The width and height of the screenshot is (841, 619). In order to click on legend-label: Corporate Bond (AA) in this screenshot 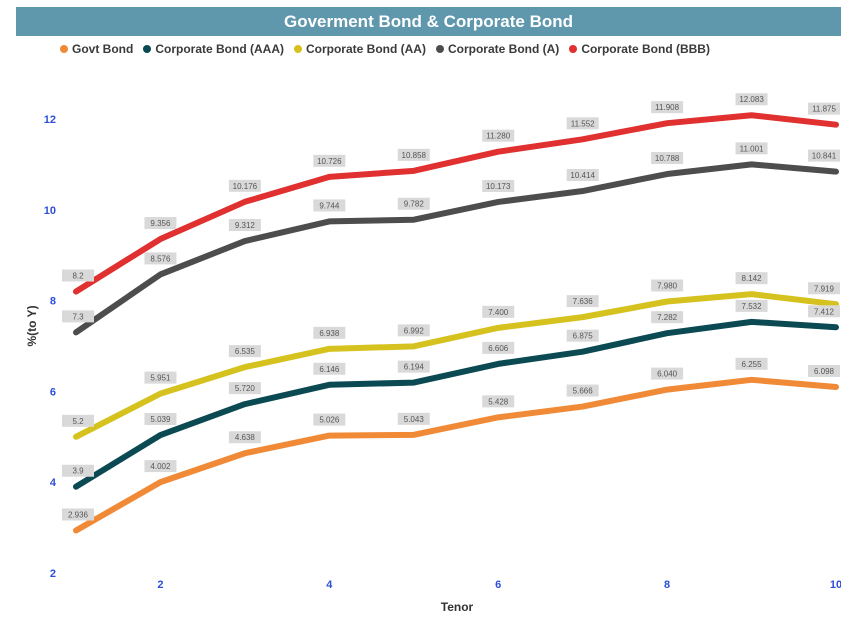, I will do `click(365, 49)`.